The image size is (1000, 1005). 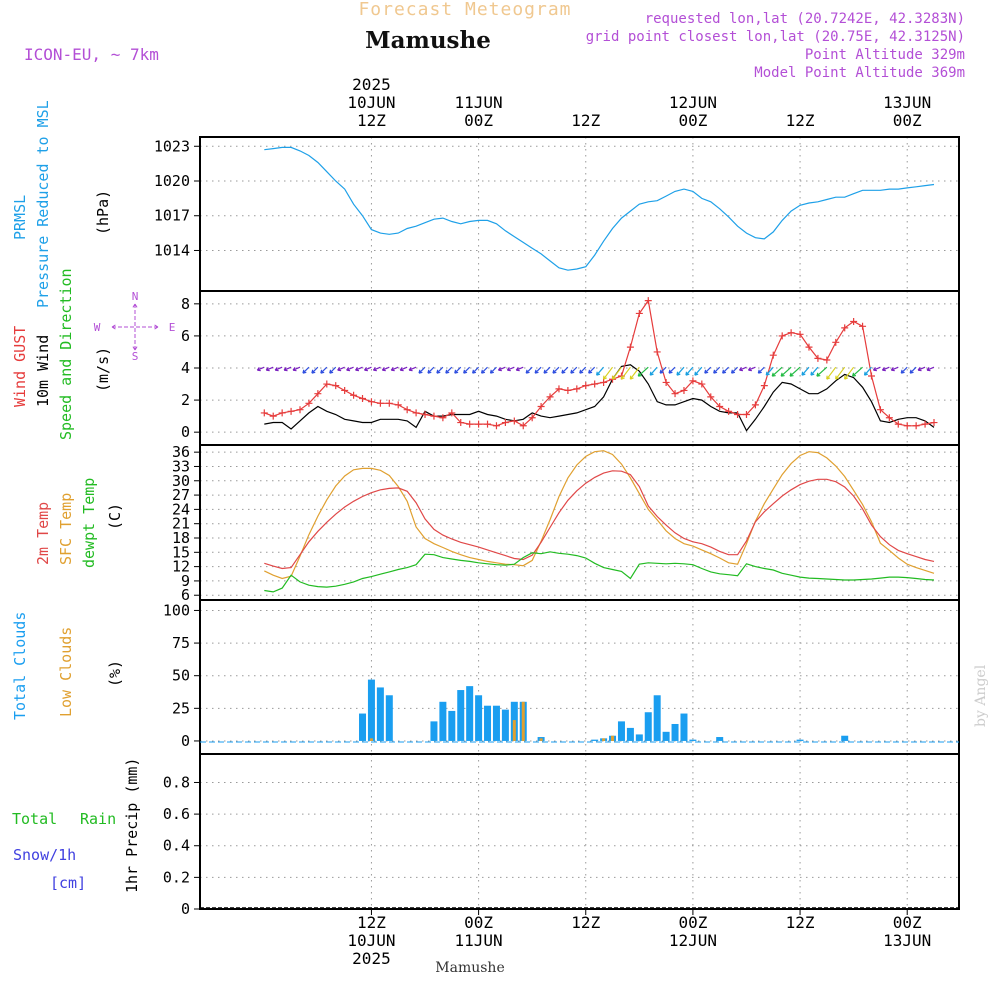 What do you see at coordinates (181, 567) in the screenshot?
I see `y-tick-label: 12` at bounding box center [181, 567].